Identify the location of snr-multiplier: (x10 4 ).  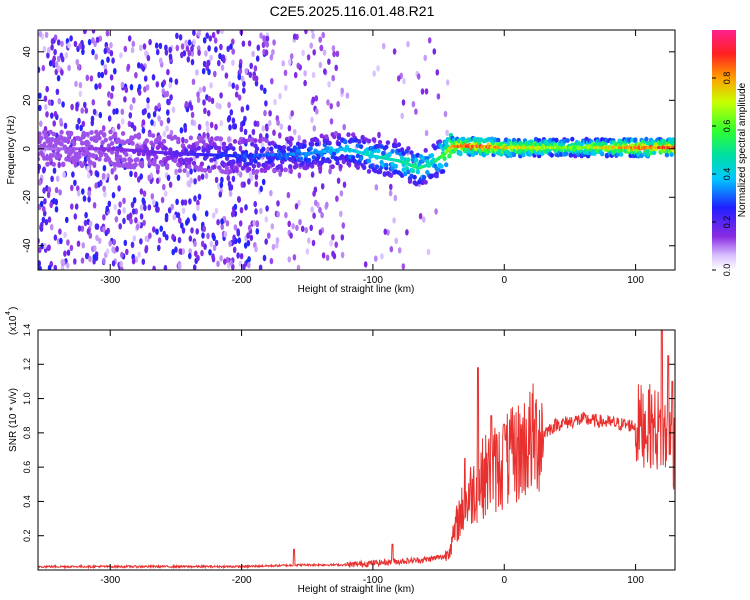
(12, 321).